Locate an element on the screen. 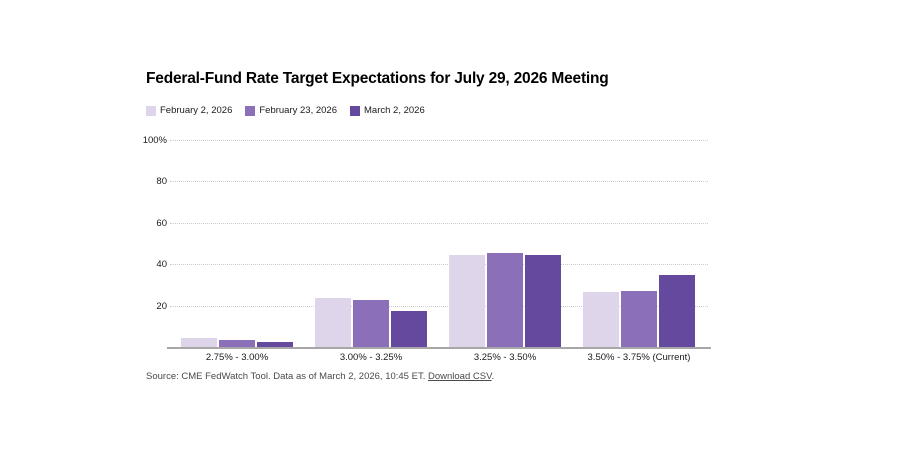  x-axis-line is located at coordinates (439, 348).